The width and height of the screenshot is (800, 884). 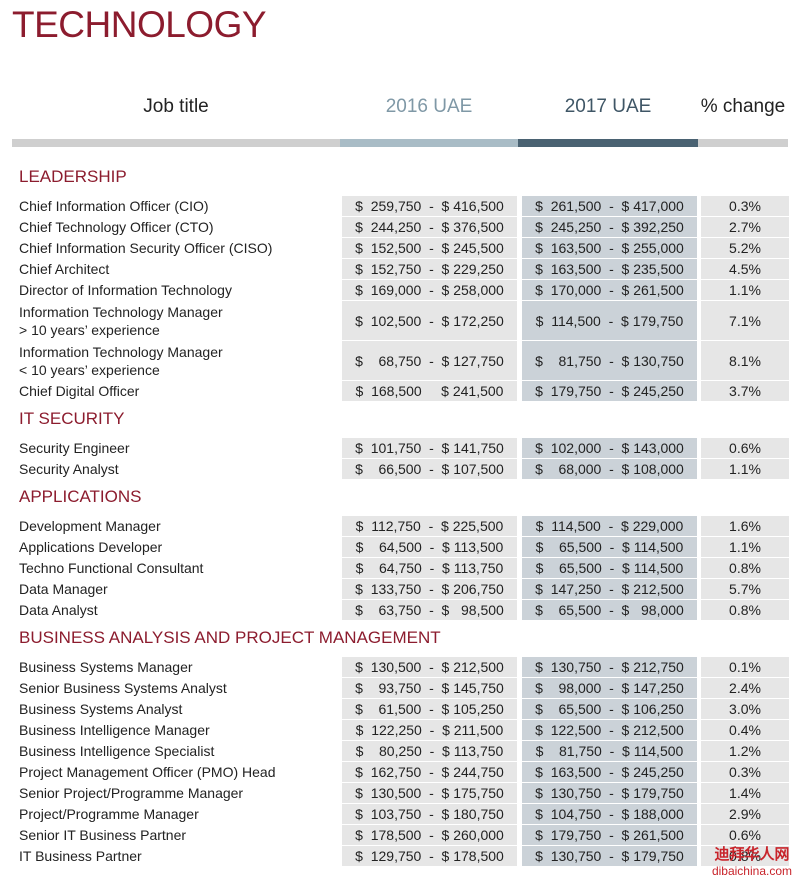 What do you see at coordinates (609, 391) in the screenshot?
I see `salary-2017: $ 179,750 - $ 245,250` at bounding box center [609, 391].